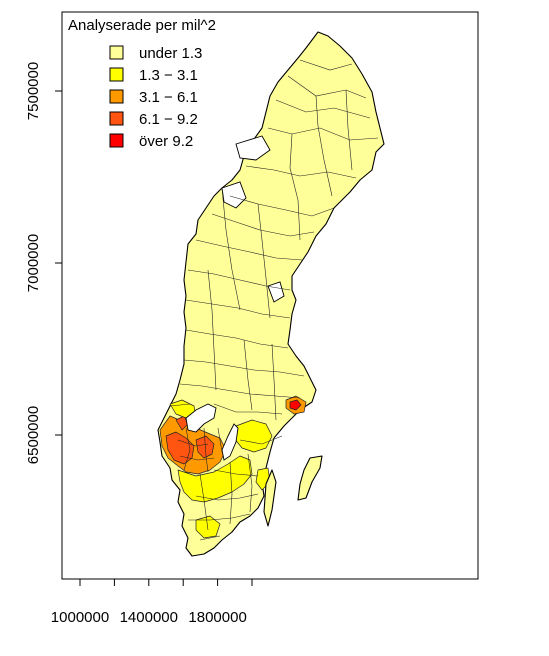 The height and width of the screenshot is (656, 549). I want to click on legend-label: 3.1 − 6.1, so click(168, 97).